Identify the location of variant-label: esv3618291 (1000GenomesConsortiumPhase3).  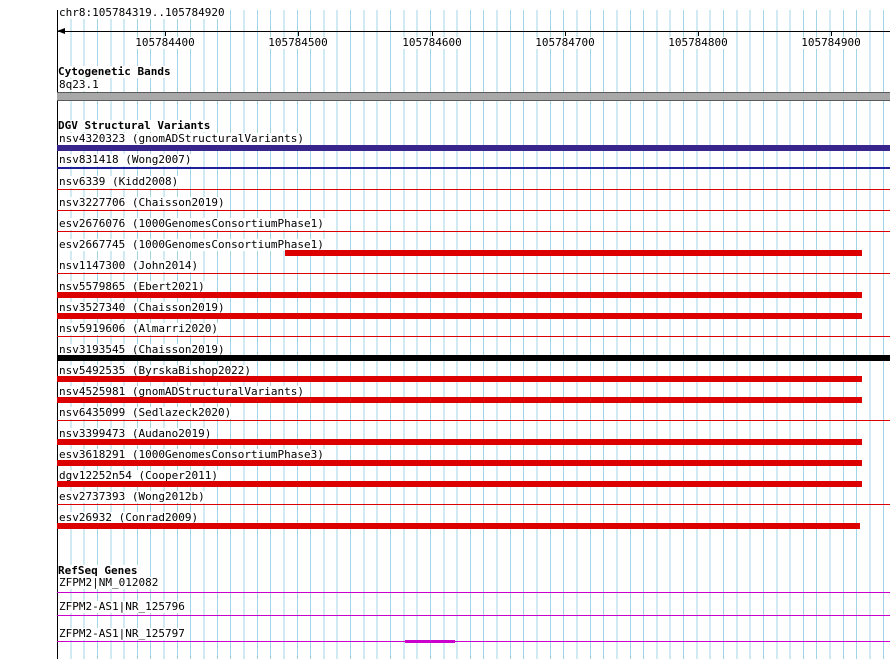
(193, 455).